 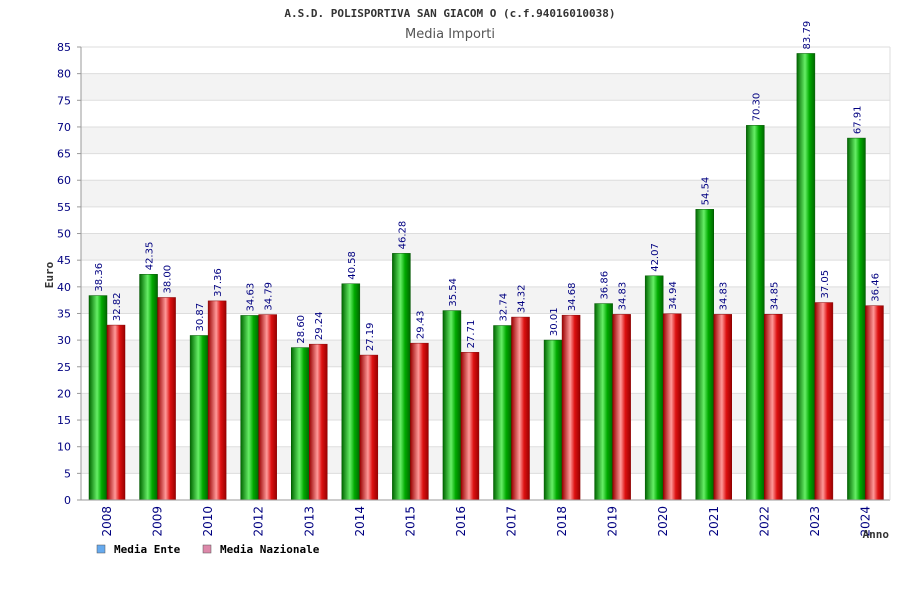 I want to click on legend-swatch-media-nazionale, so click(x=207, y=549).